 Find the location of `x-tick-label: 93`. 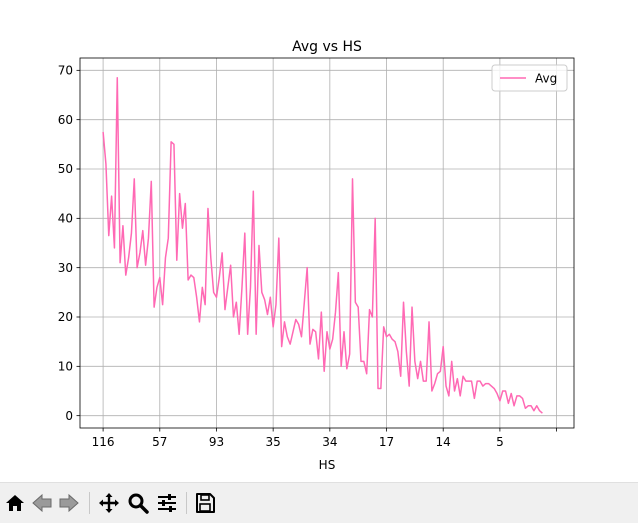

x-tick-label: 93 is located at coordinates (216, 442).